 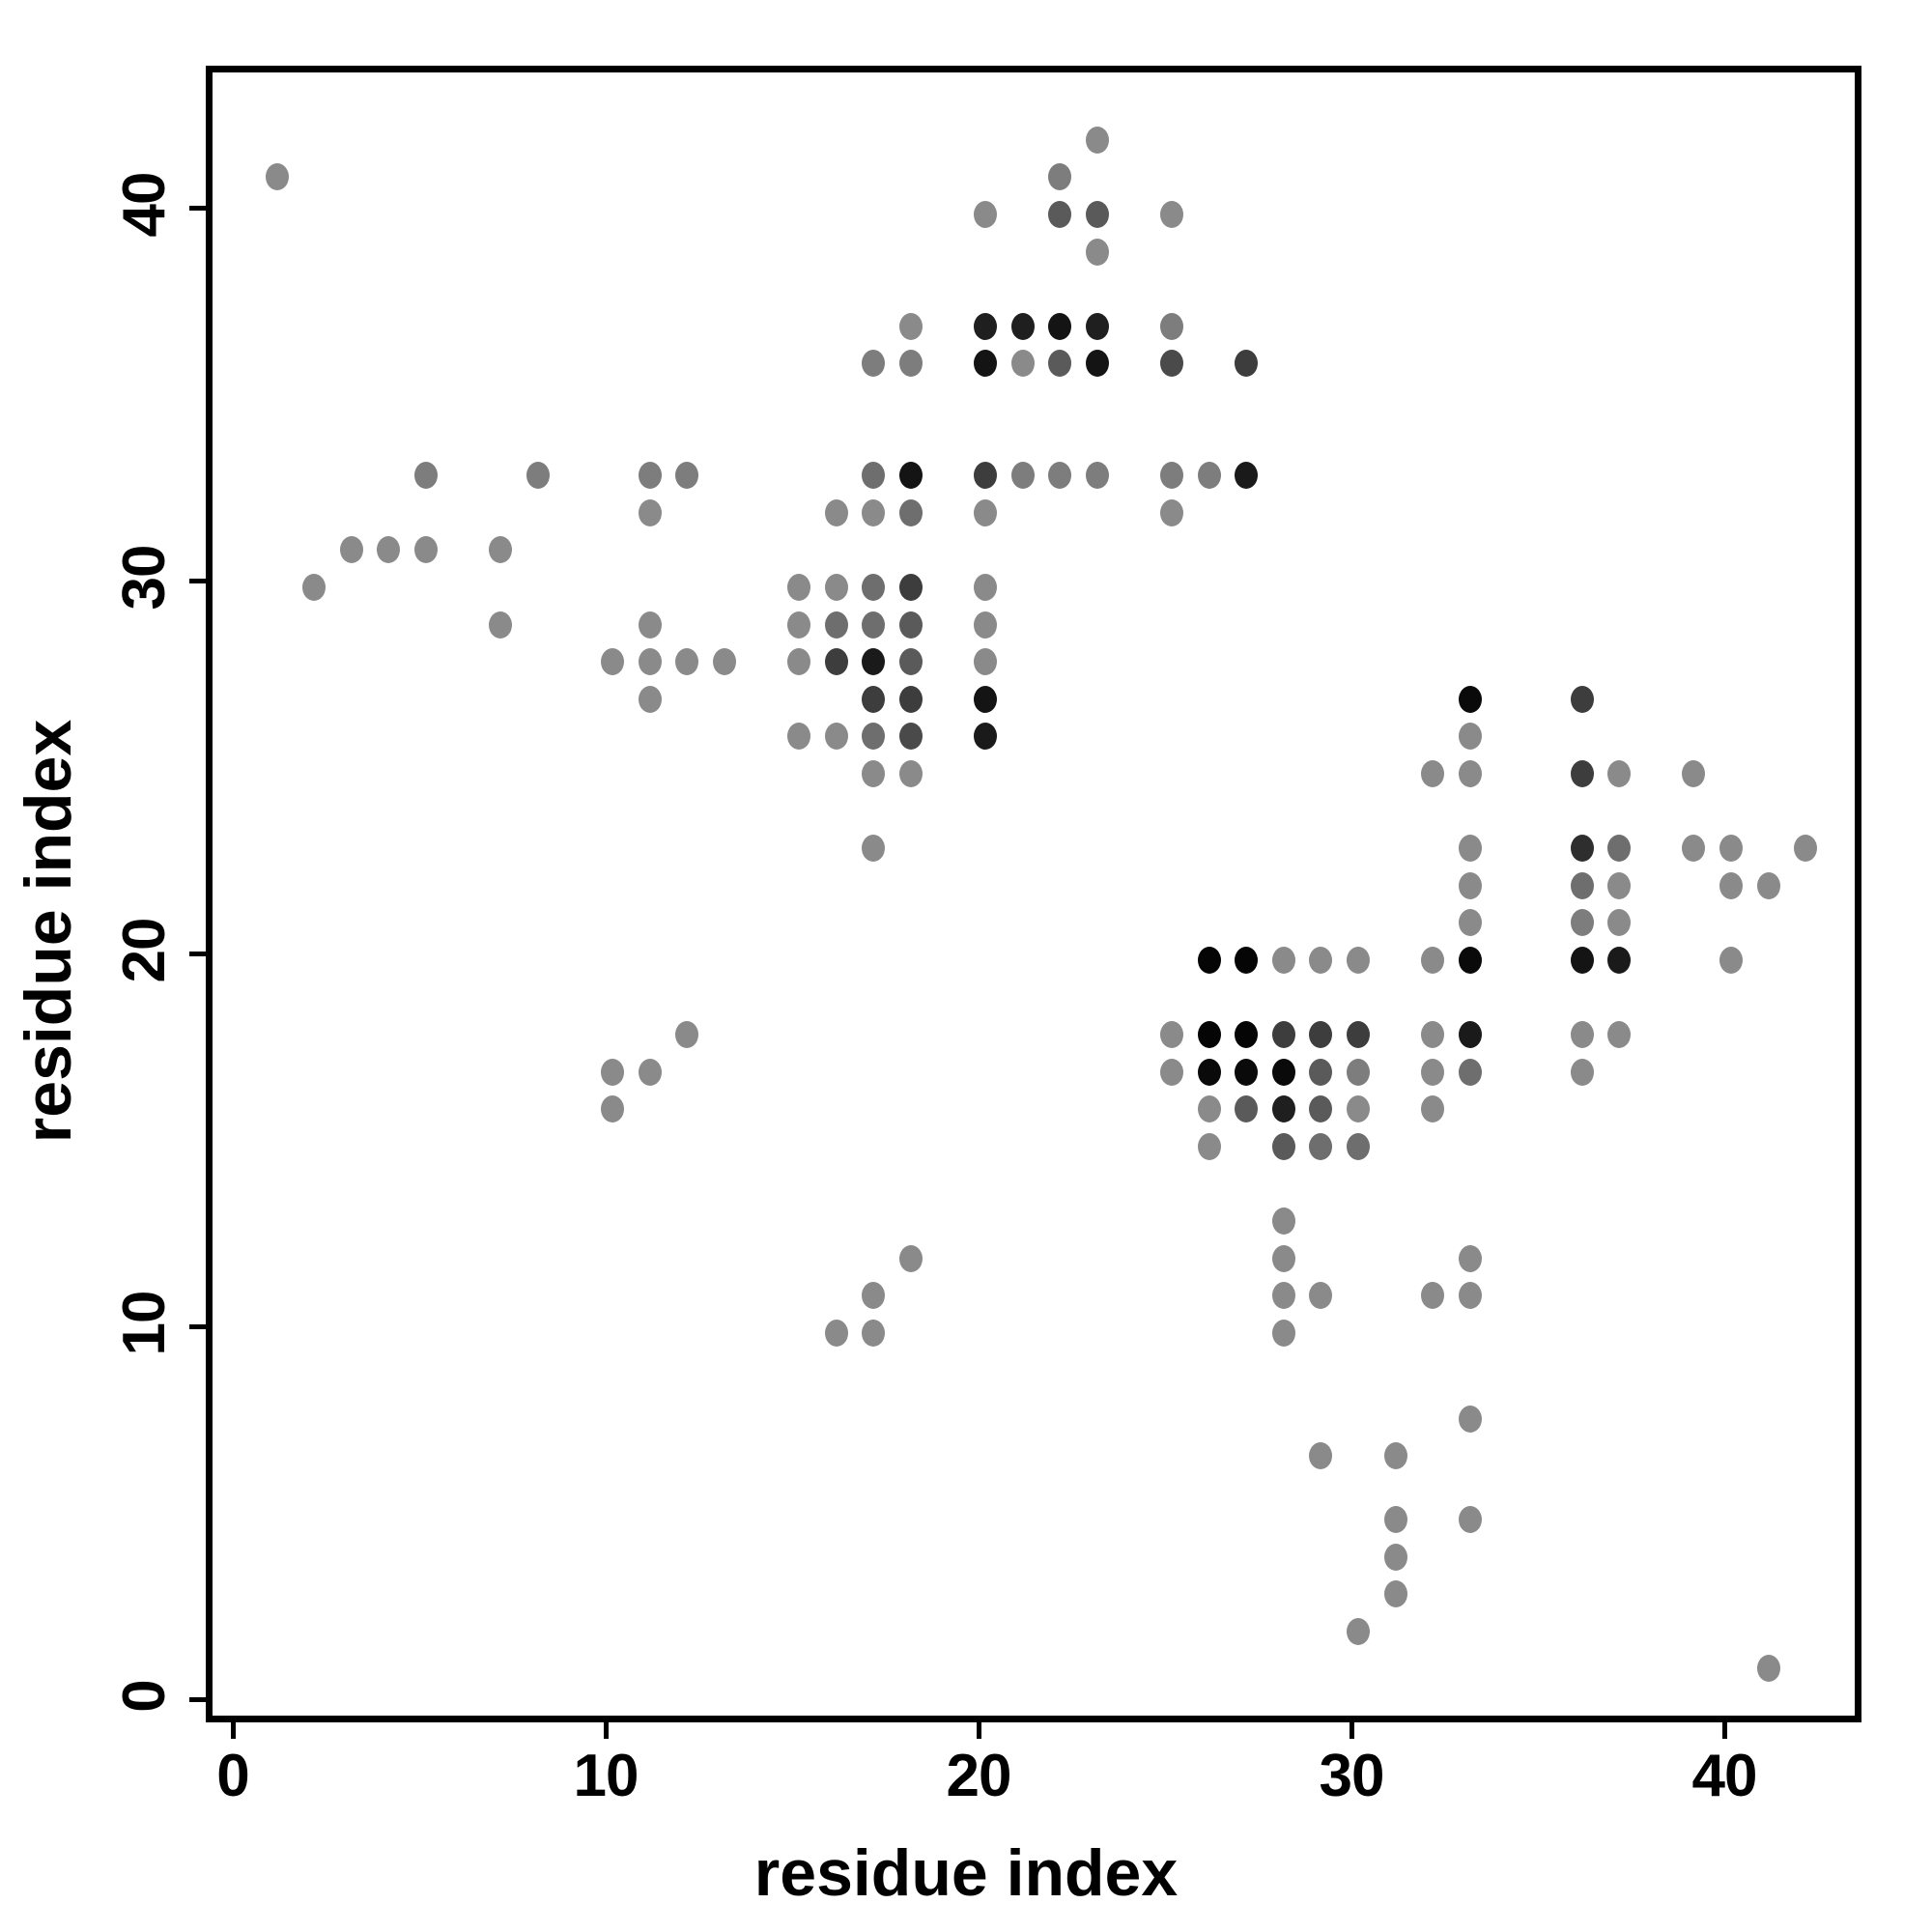 I want to click on x-tick-label: 0, so click(x=232, y=1776).